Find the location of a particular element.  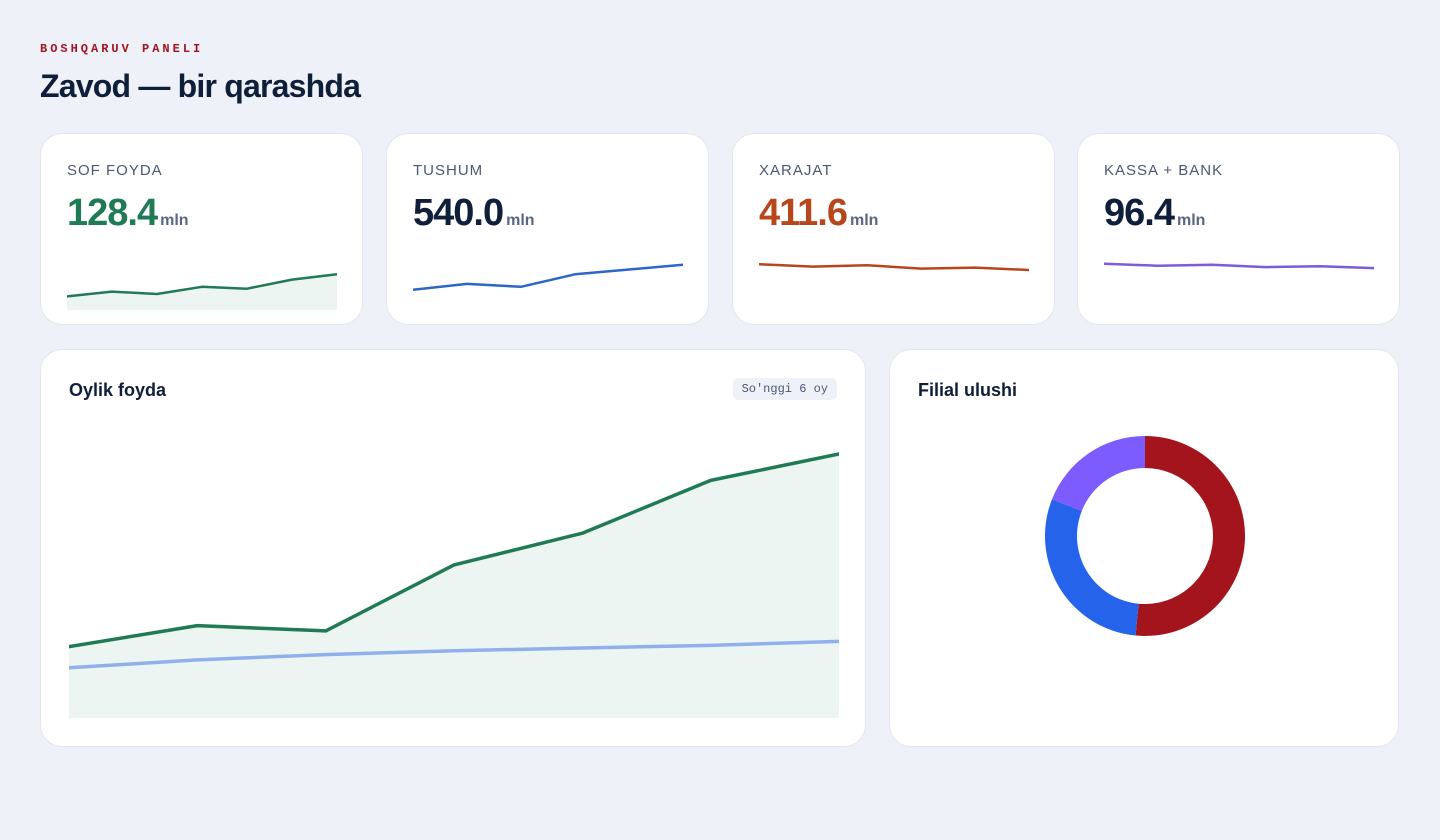

kpi-value: 128.4 mln is located at coordinates (128, 213).